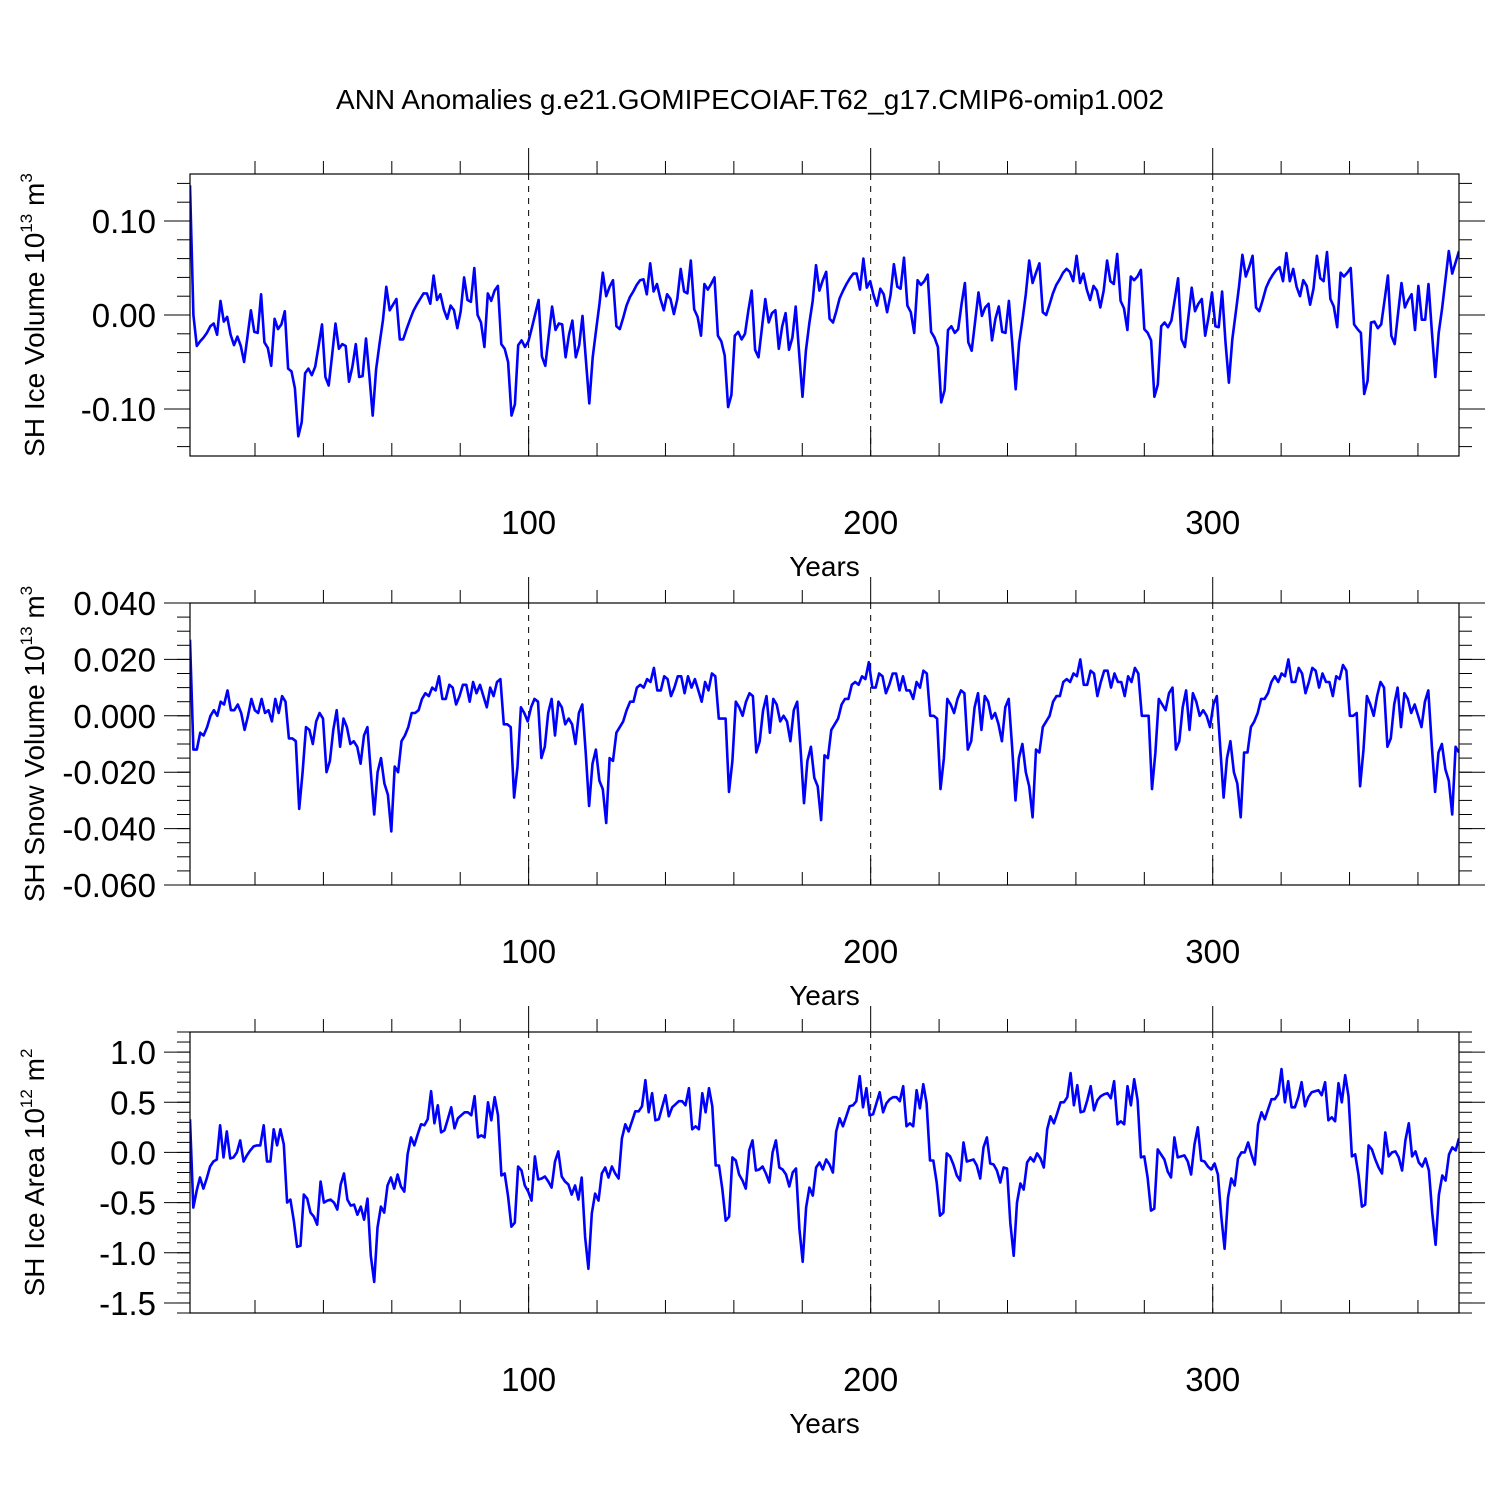  What do you see at coordinates (33, 315) in the screenshot?
I see `ice-volume-y-axis-title: SH Ice Volume 1013 m3` at bounding box center [33, 315].